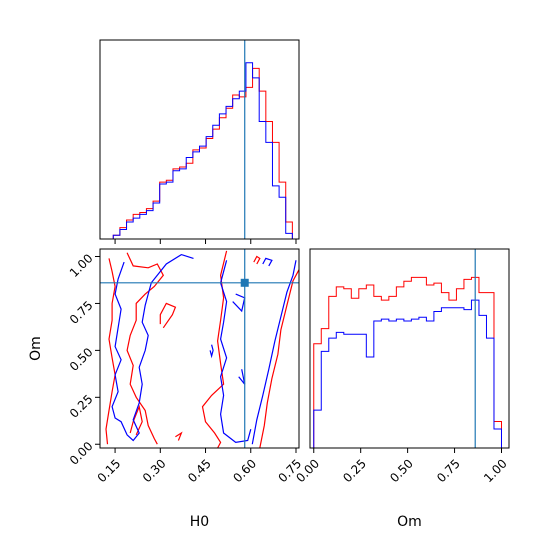 Image resolution: width=550 pixels, height=550 pixels. Describe the element at coordinates (495, 470) in the screenshot. I see `x-tick-label: 1.00` at that location.